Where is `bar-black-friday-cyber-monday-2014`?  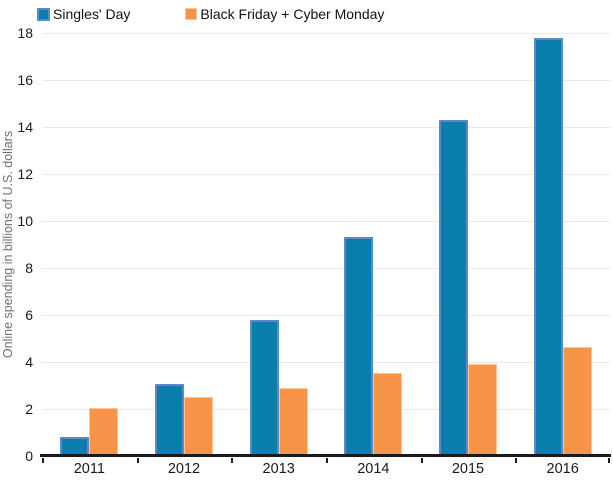 bar-black-friday-cyber-monday-2014 is located at coordinates (388, 413).